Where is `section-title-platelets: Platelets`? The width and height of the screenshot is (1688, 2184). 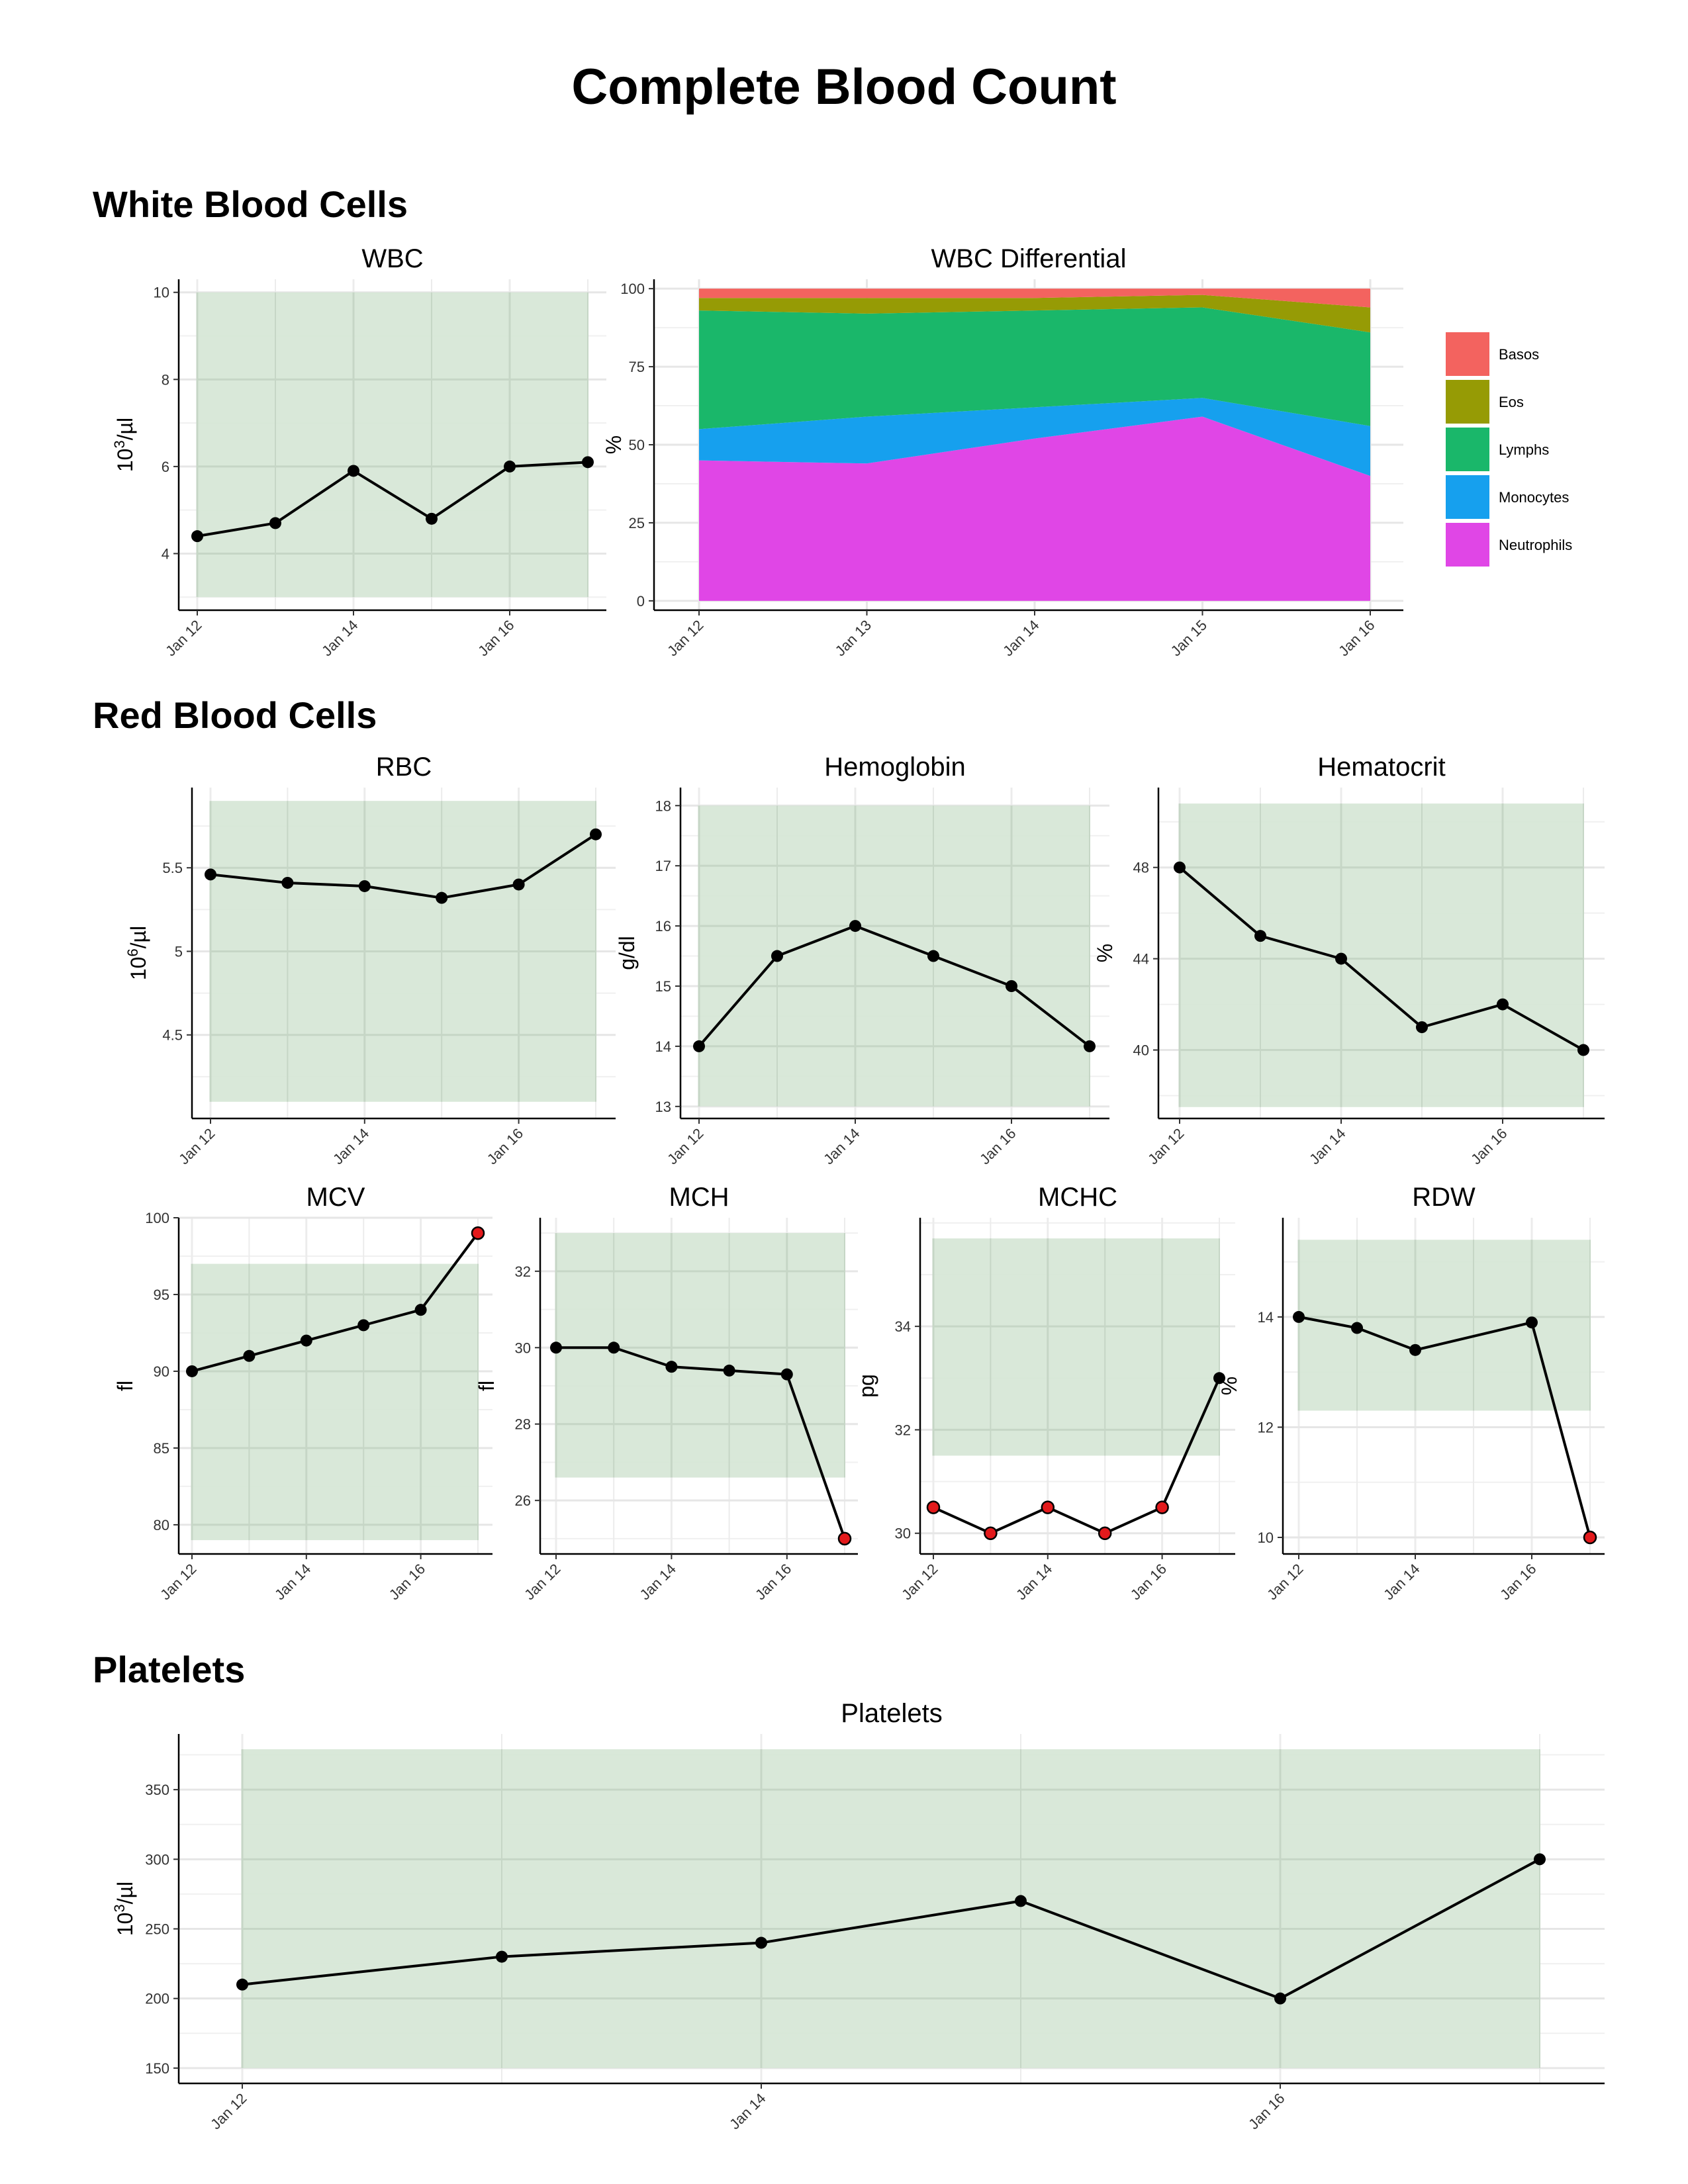
section-title-platelets: Platelets is located at coordinates (169, 1669).